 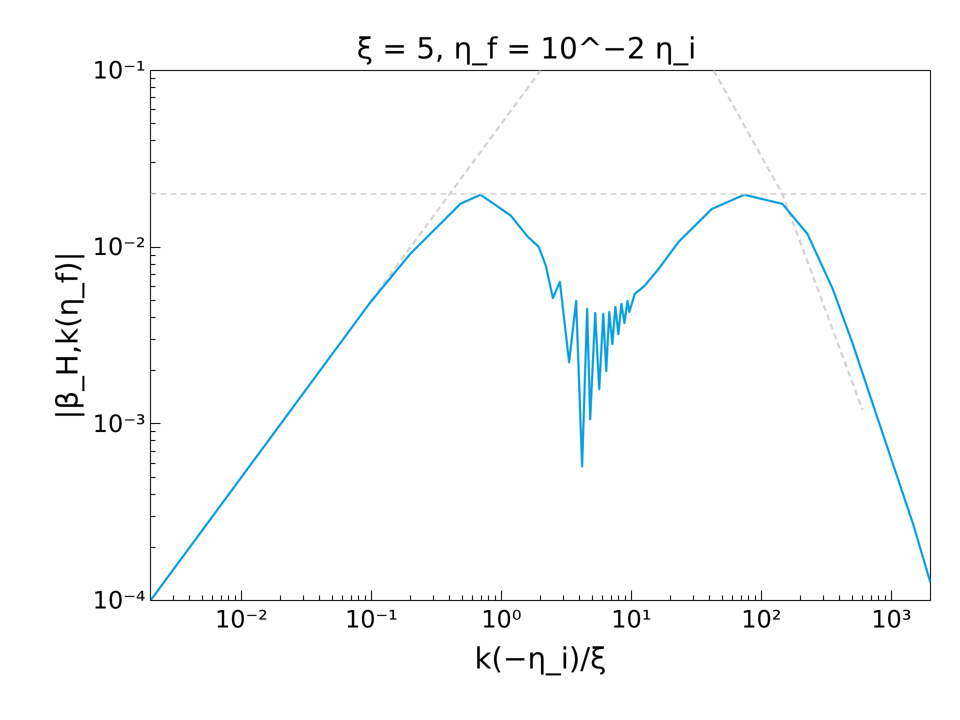 I want to click on x-tick-label: 10³, so click(x=891, y=620).